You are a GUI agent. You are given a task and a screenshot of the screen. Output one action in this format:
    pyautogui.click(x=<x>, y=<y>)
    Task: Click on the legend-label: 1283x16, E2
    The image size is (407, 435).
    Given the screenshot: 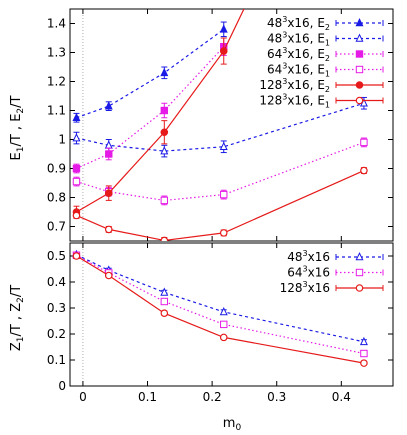 What is the action you would take?
    pyautogui.click(x=294, y=85)
    